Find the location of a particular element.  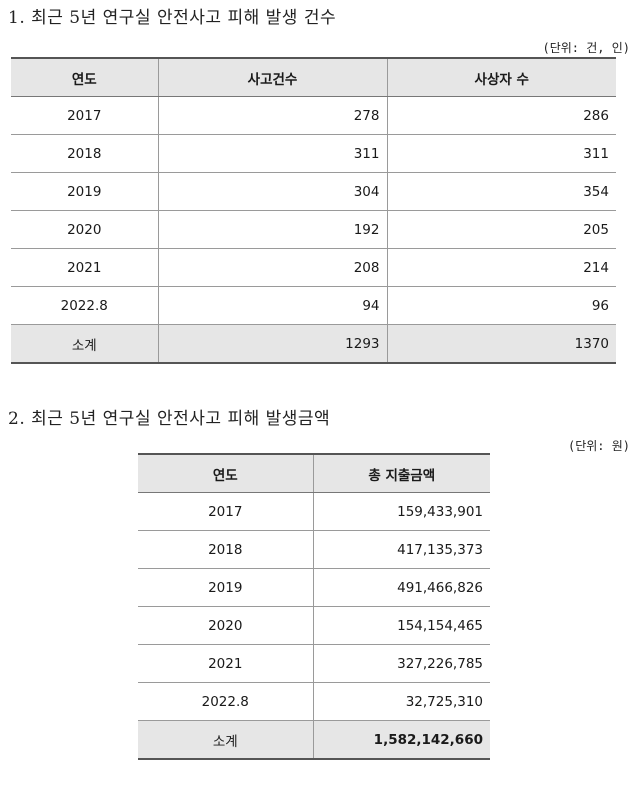

accidents-cell: 278 is located at coordinates (272, 115).